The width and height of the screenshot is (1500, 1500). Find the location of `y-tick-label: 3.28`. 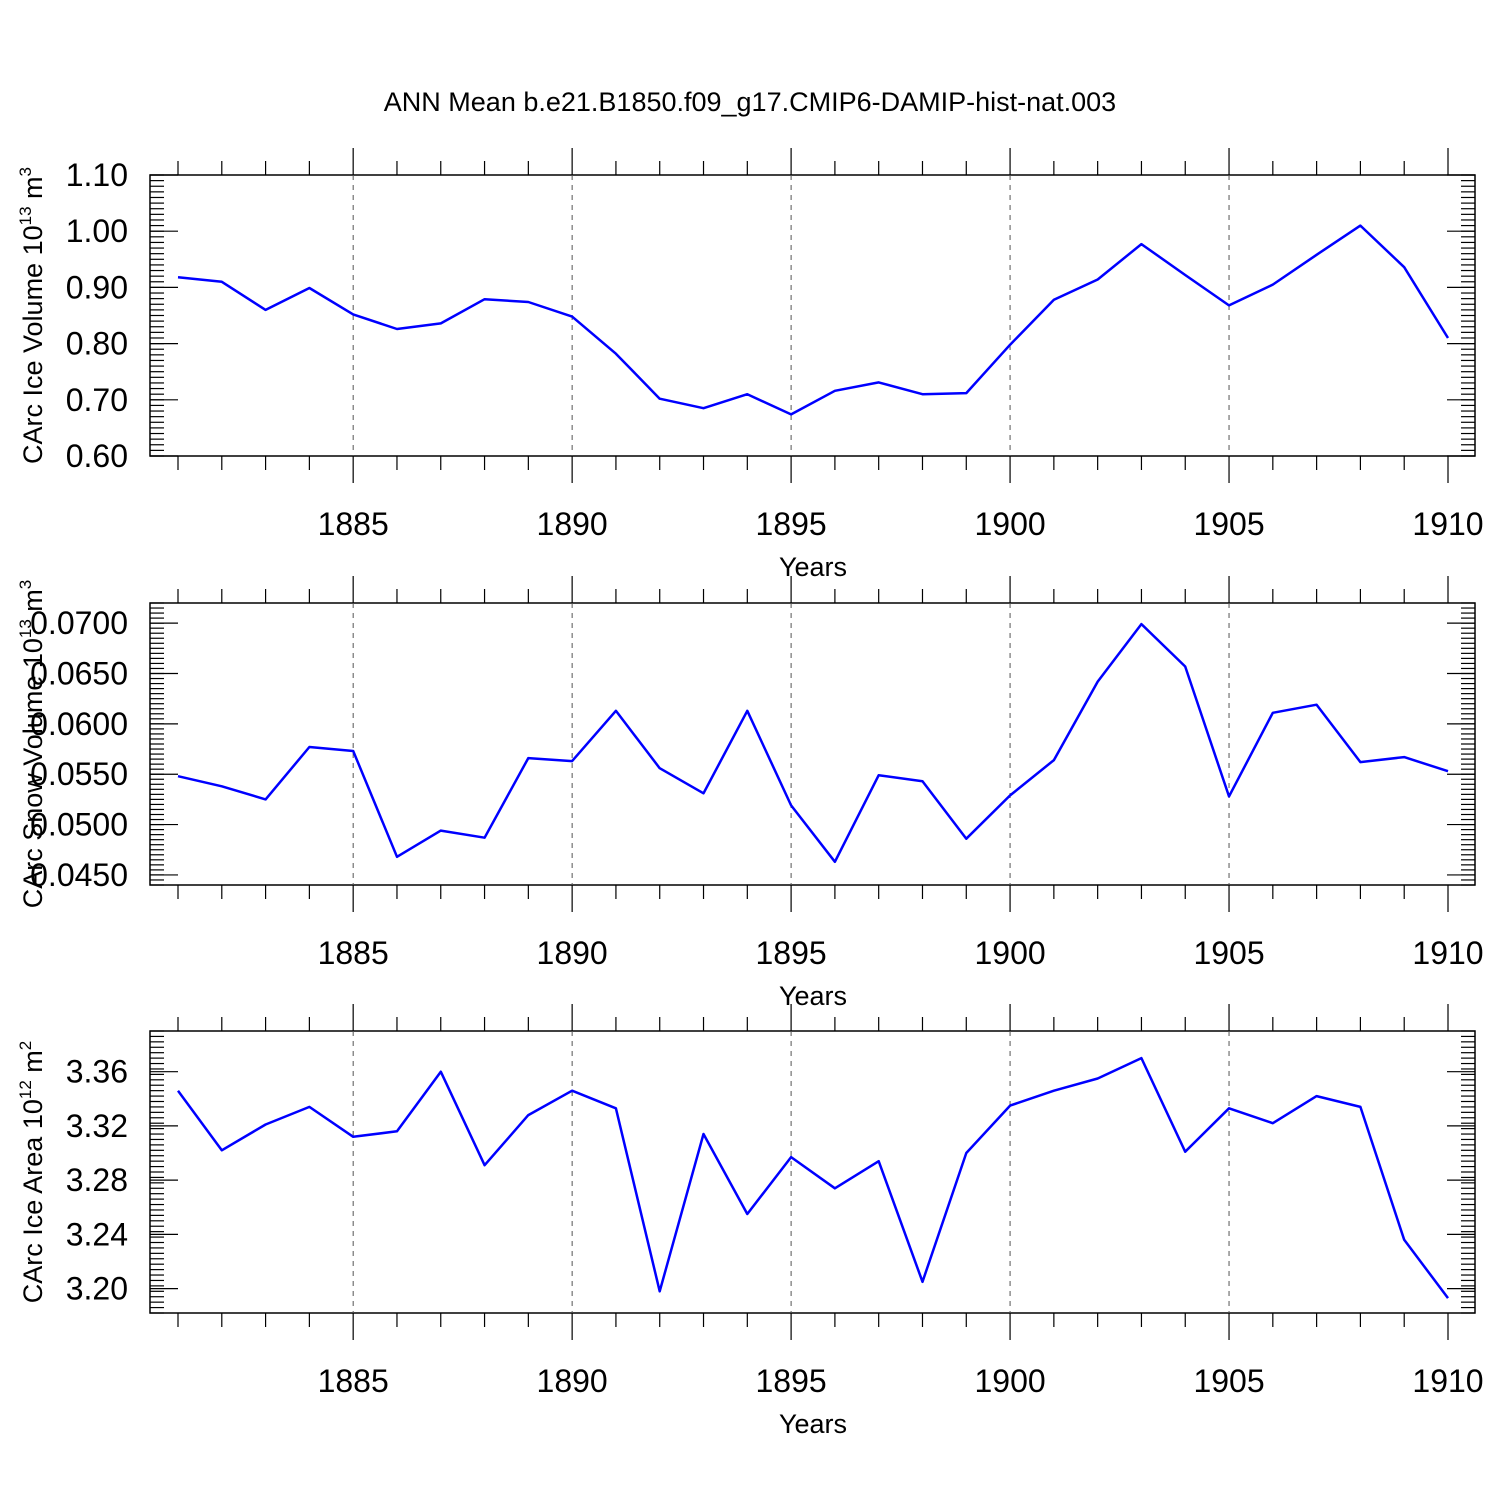

y-tick-label: 3.28 is located at coordinates (97, 1180).